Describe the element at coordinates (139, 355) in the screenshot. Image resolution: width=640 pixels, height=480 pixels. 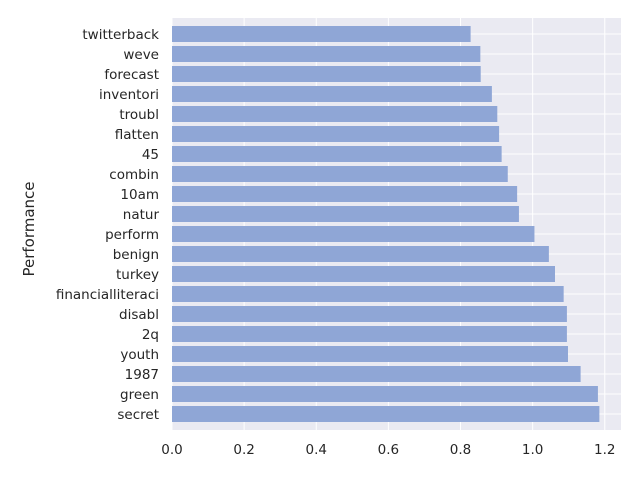
I see `y-tick-label: youth` at that location.